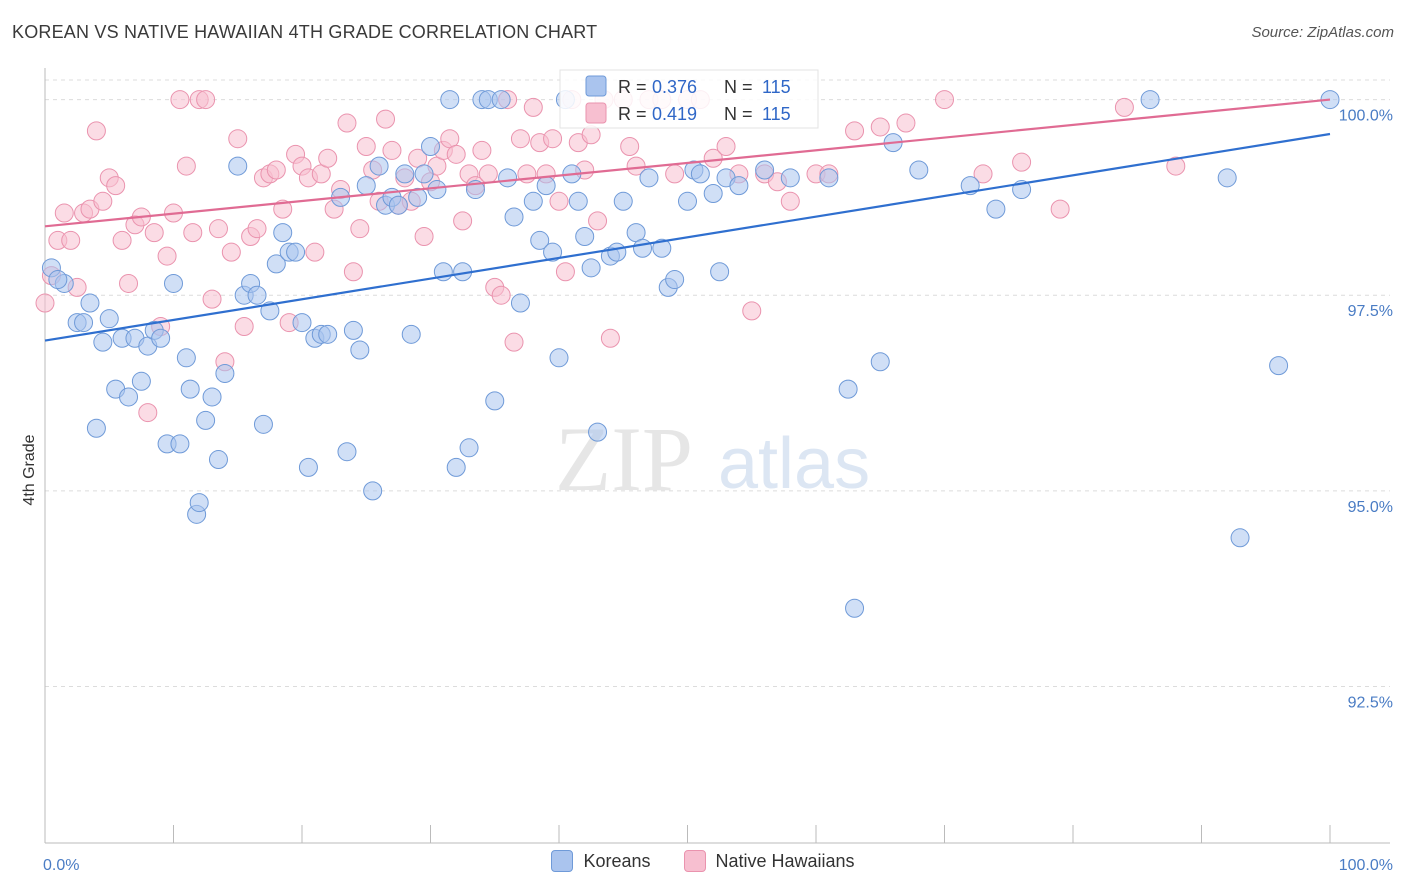 This screenshot has width=1406, height=892. I want to click on x-tick-label-min: 0.0%, so click(61, 865).